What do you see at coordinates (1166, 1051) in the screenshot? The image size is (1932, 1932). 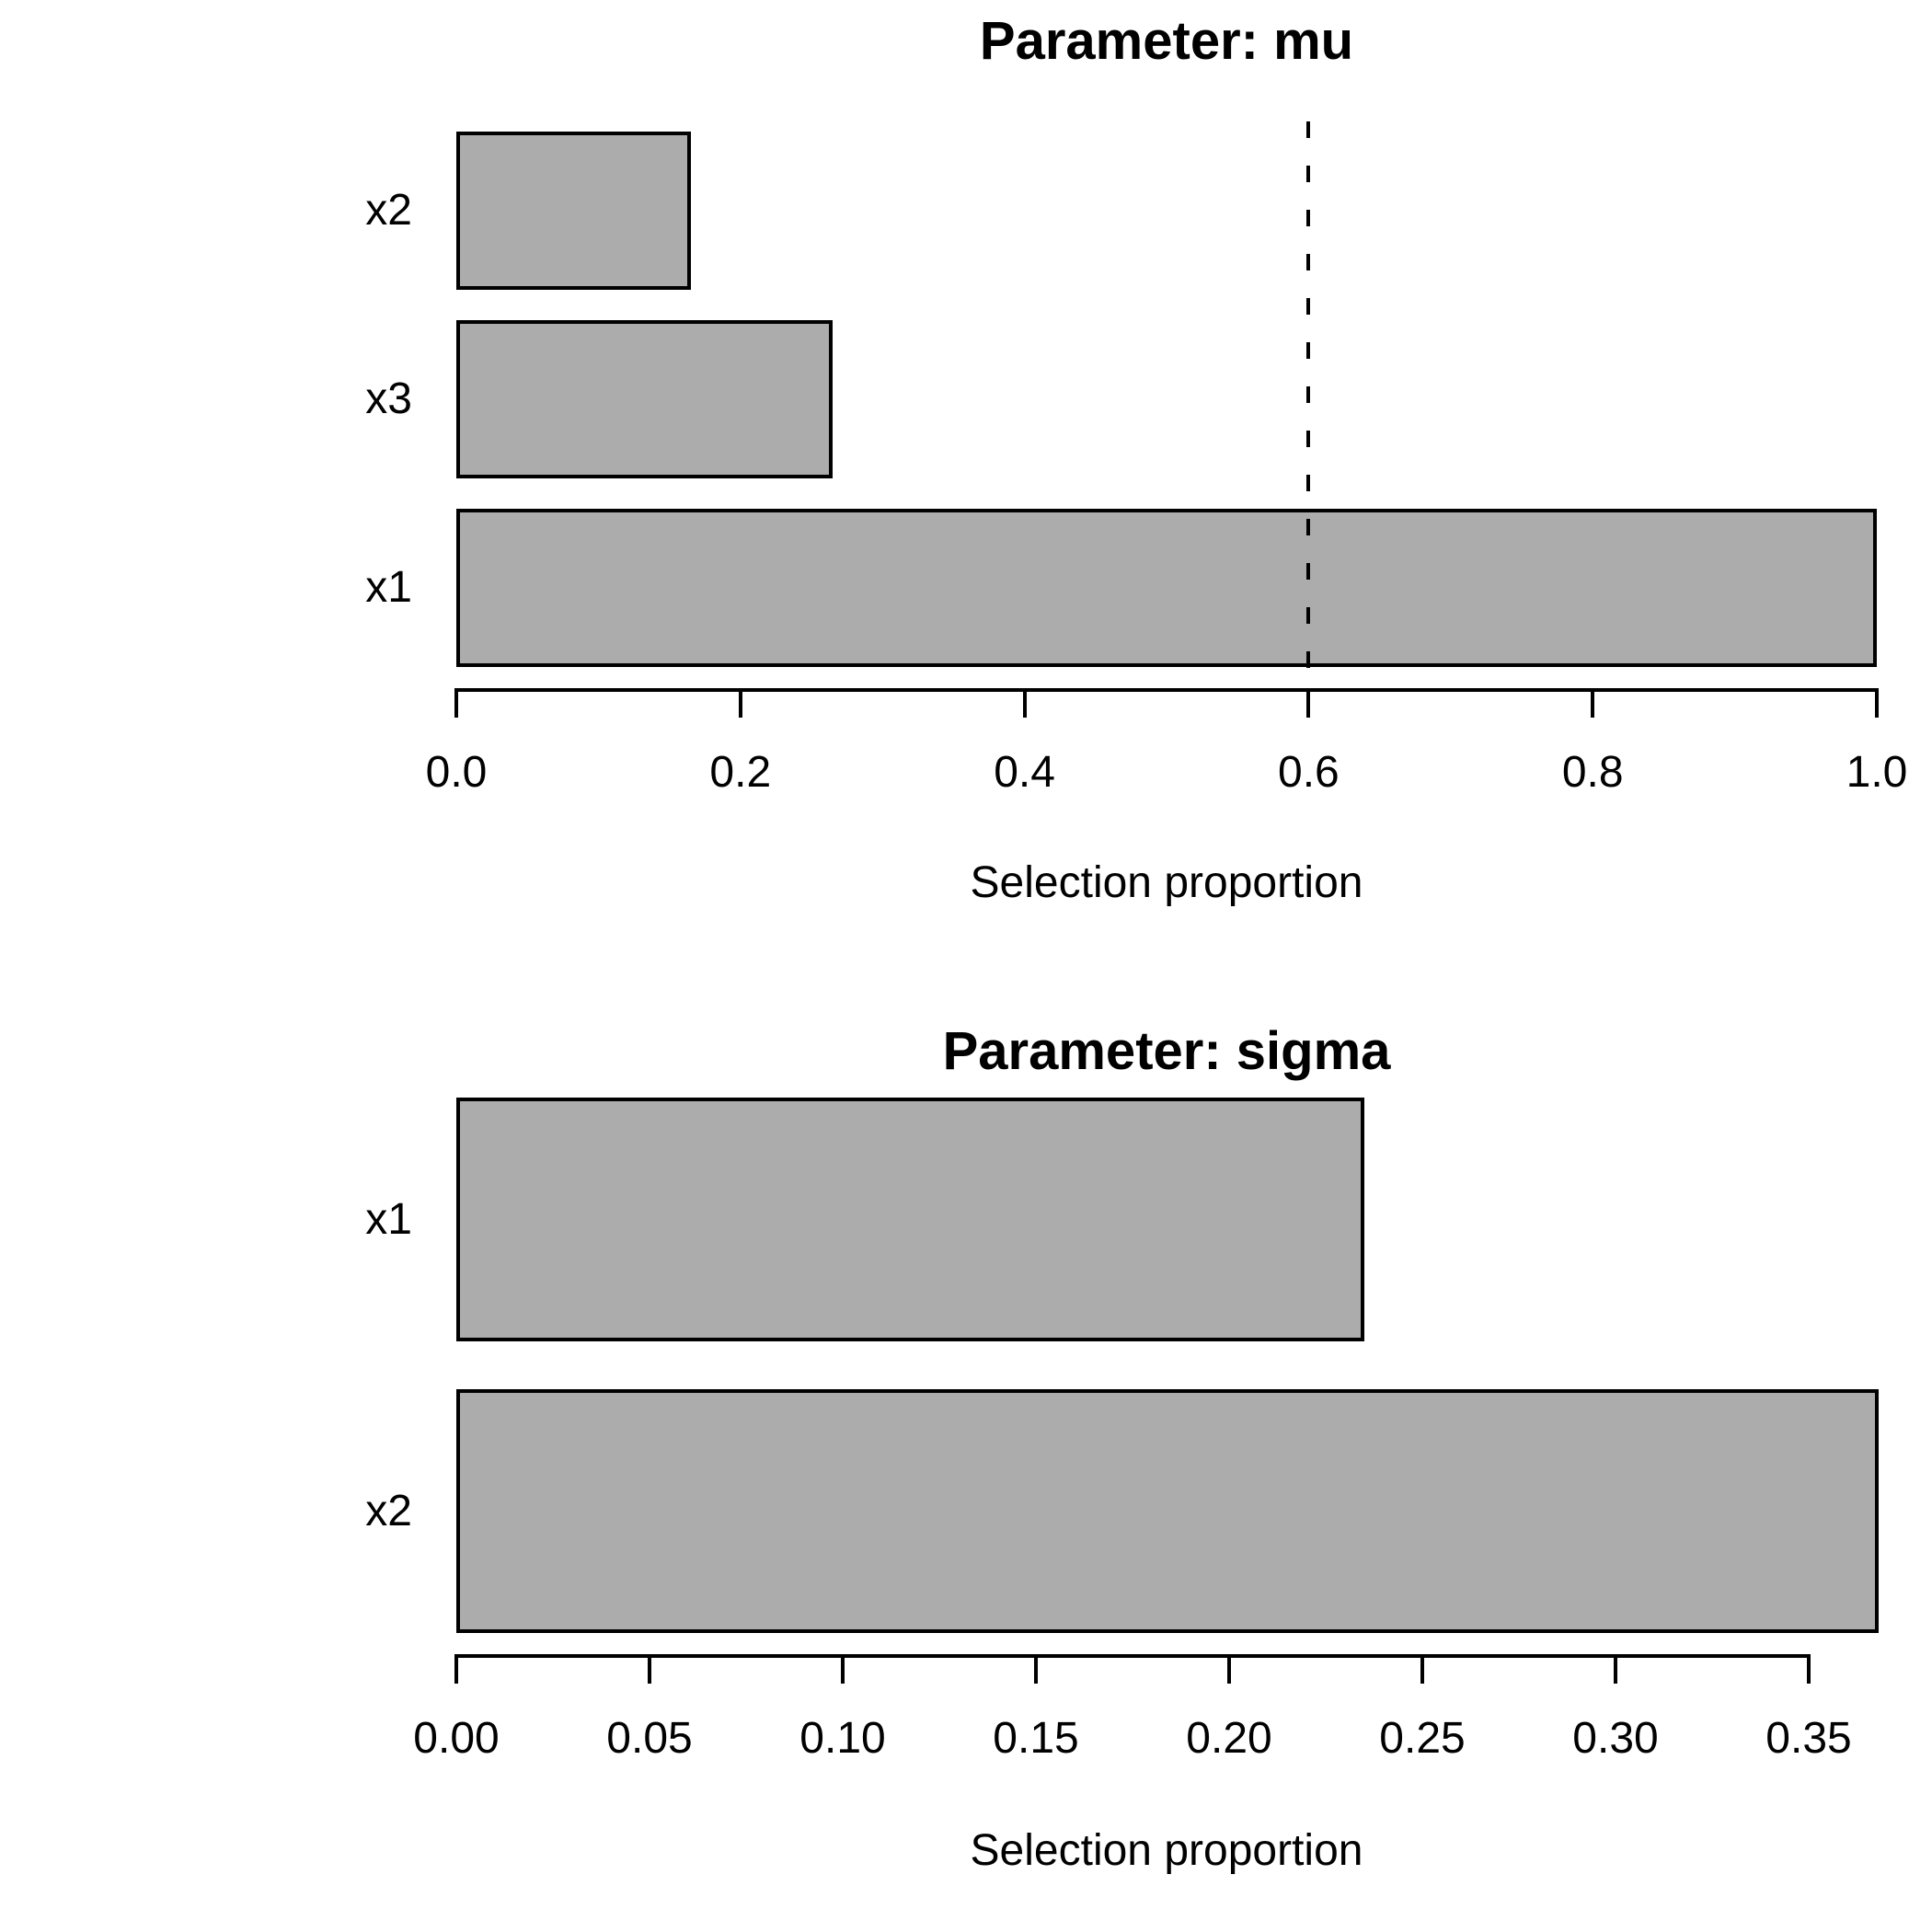 I see `chart-title-sigma: Parameter: sigma` at bounding box center [1166, 1051].